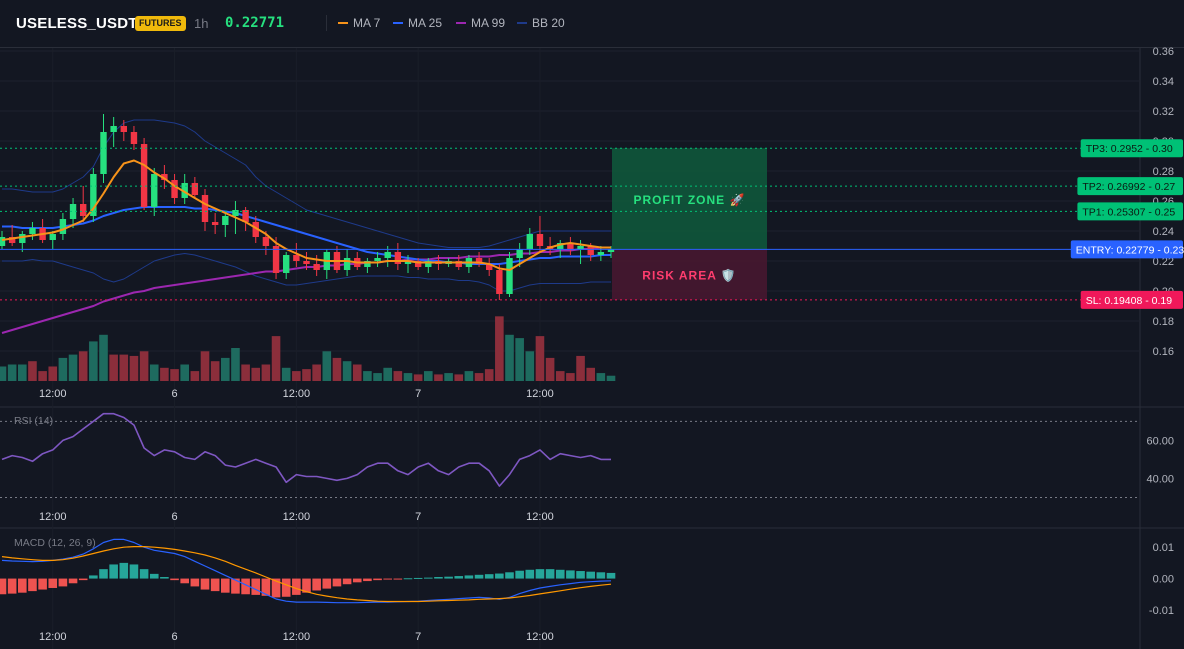  I want to click on candles, so click(307, 207).